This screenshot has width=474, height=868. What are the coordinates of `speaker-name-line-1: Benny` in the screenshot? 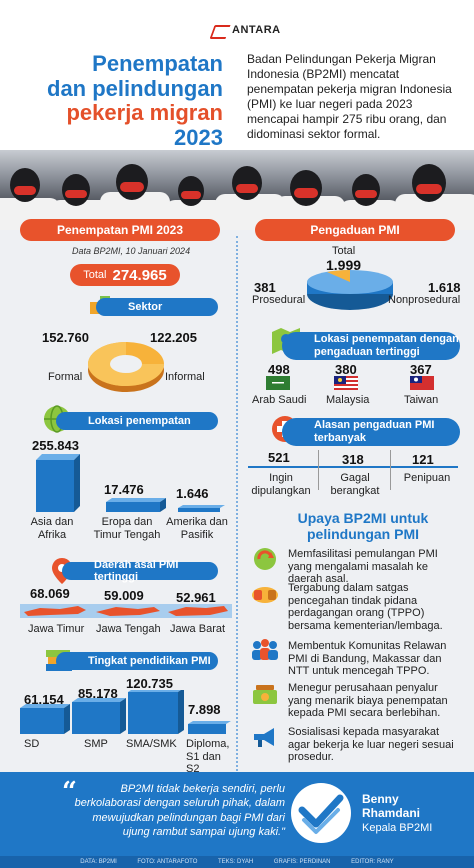 It's located at (380, 799).